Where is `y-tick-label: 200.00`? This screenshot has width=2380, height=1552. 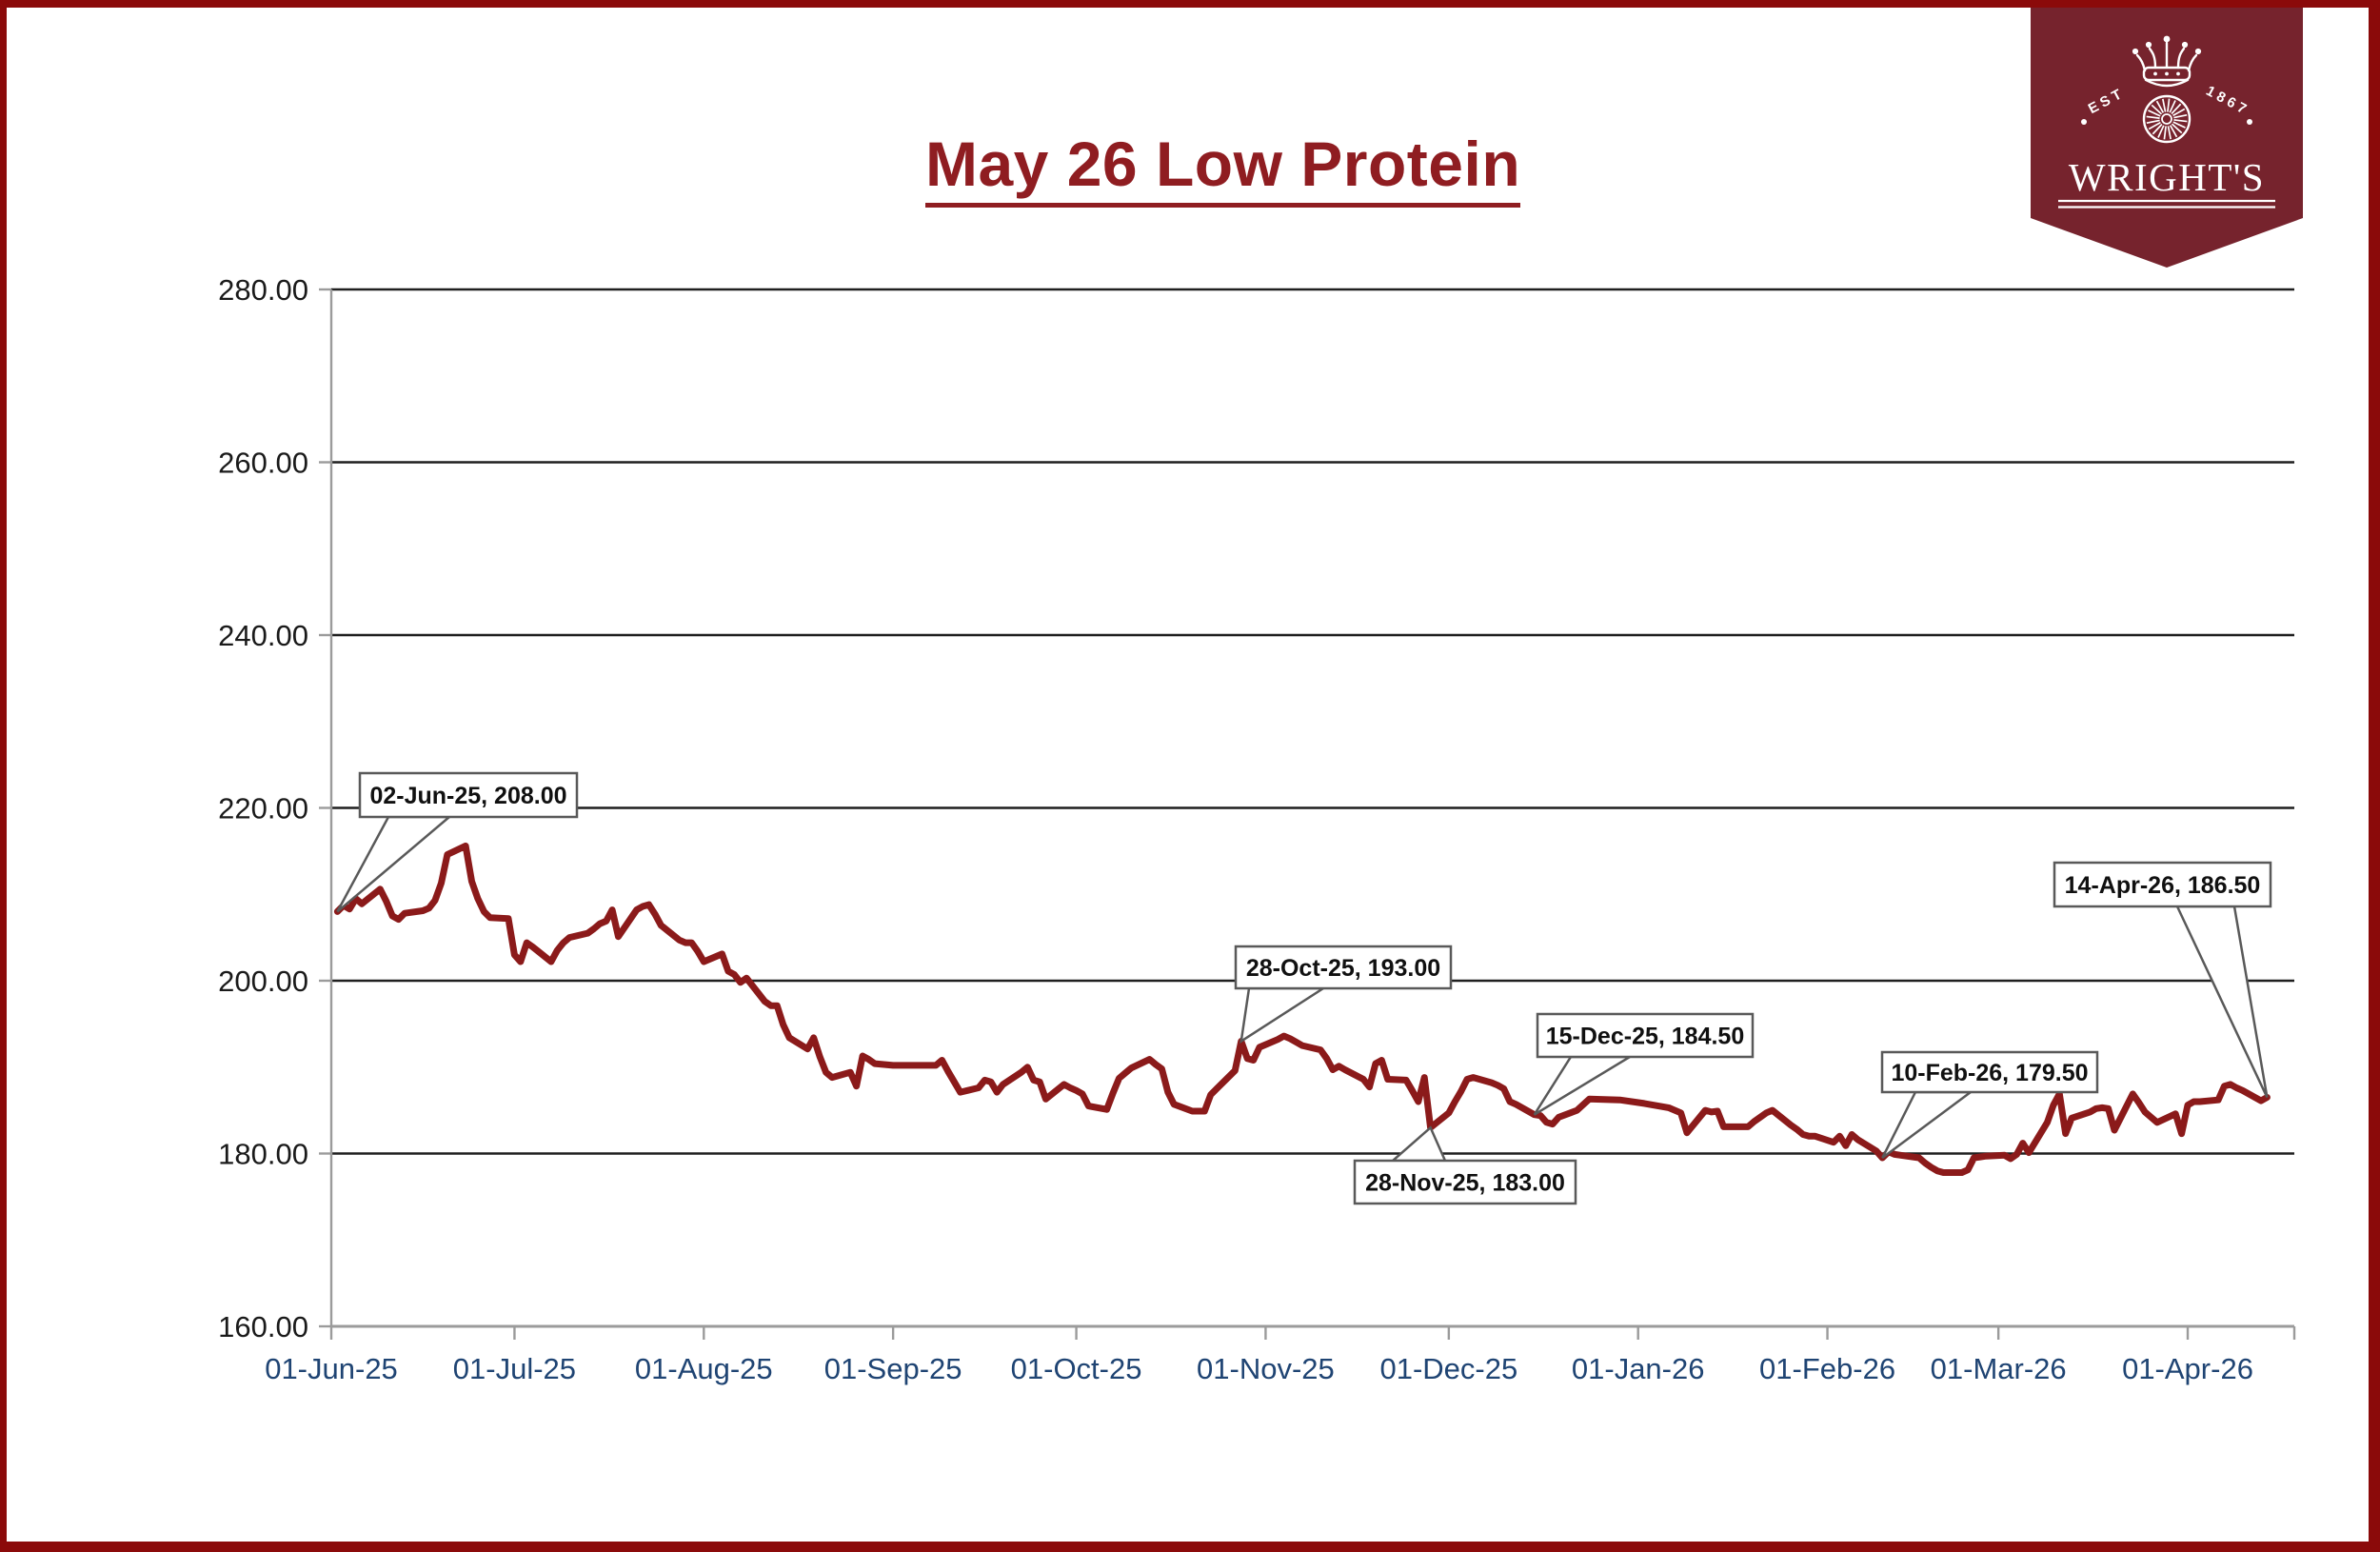
y-tick-label: 200.00 is located at coordinates (263, 981).